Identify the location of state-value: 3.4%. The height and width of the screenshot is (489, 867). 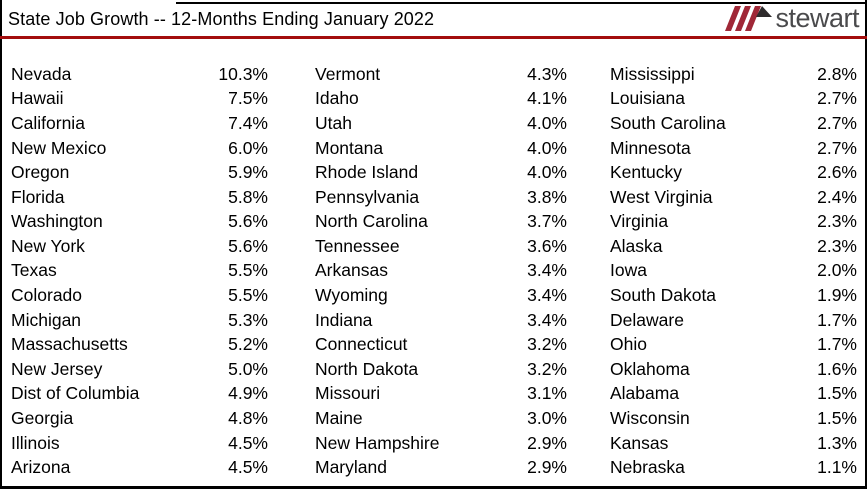
(547, 270).